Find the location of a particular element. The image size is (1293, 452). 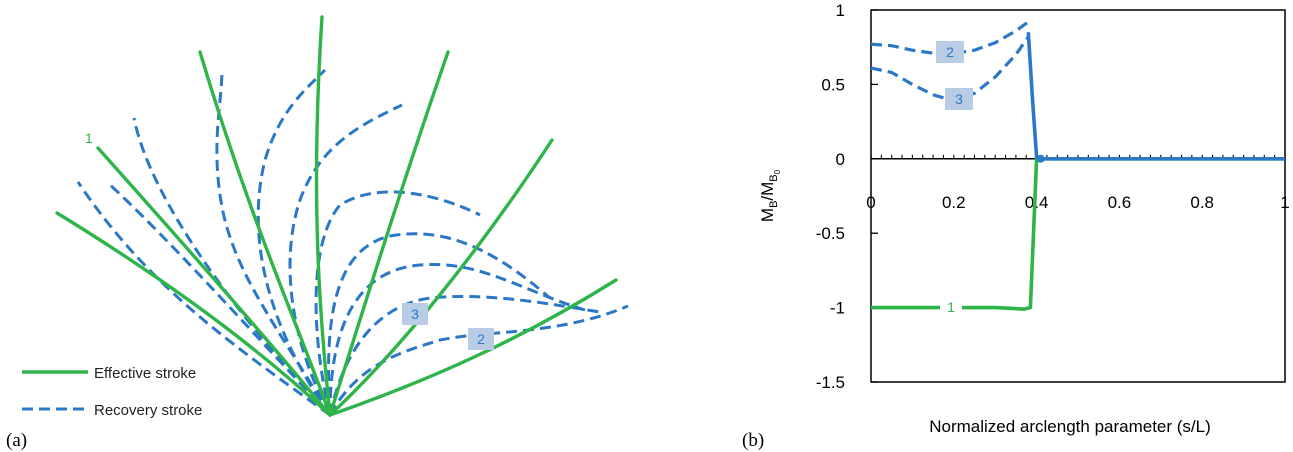

y-axis-title: MB/MB0 is located at coordinates (770, 195).